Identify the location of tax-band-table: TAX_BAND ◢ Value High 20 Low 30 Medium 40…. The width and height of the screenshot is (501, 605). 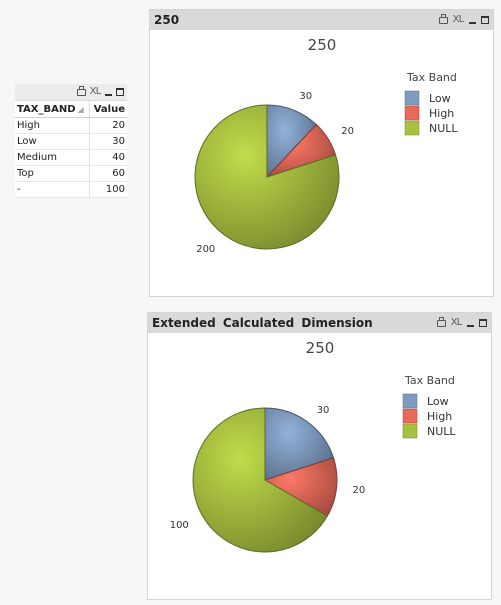
(71, 149).